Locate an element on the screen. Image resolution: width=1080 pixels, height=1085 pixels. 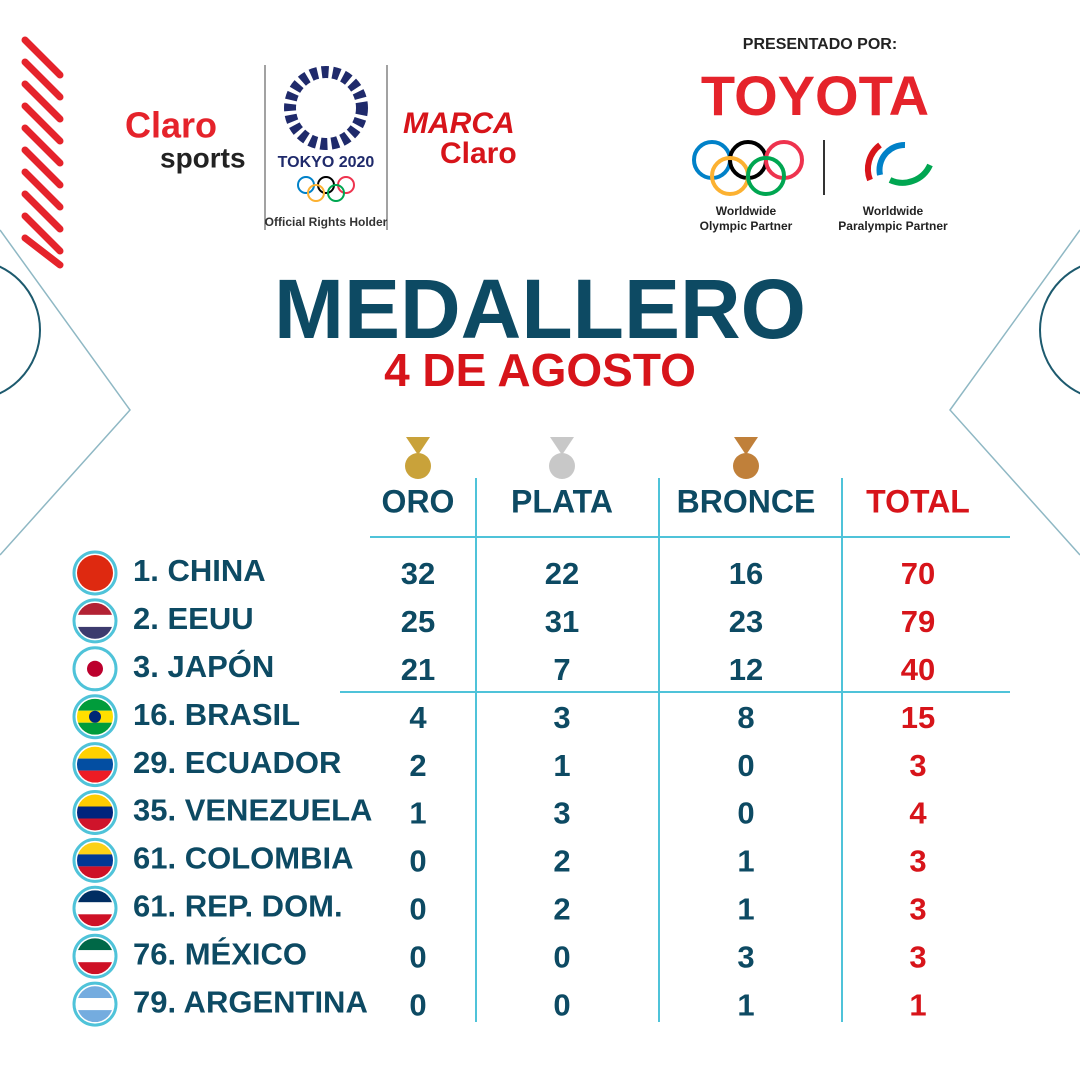
title: MEDALLERO is located at coordinates (540, 309).